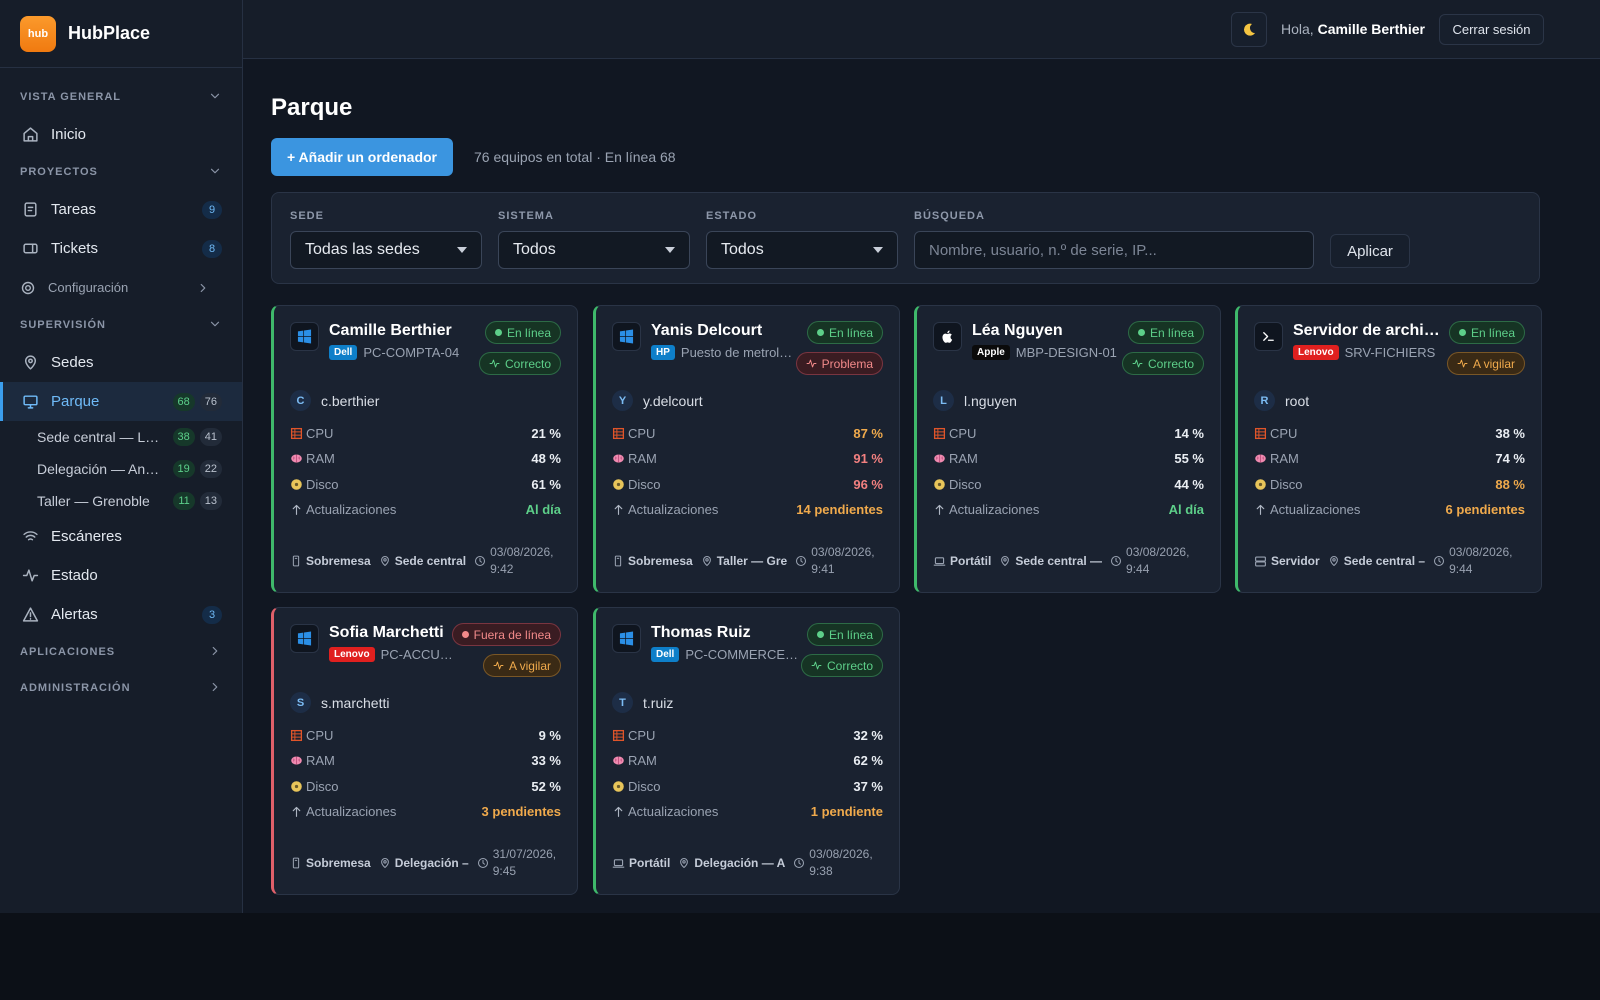 The height and width of the screenshot is (1000, 1600). What do you see at coordinates (121, 614) in the screenshot?
I see `nav-item: Alertas 3` at bounding box center [121, 614].